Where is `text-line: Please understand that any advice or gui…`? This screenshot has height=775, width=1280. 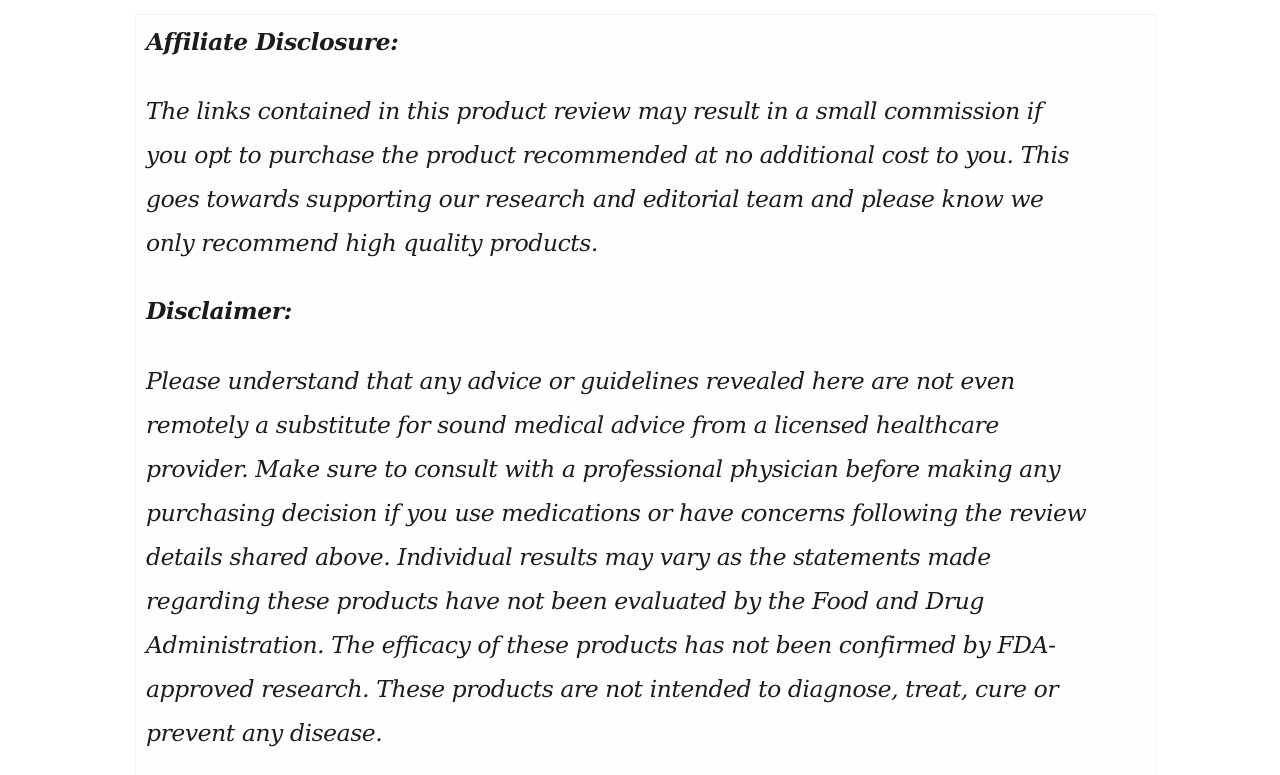 text-line: Please understand that any advice or gui… is located at coordinates (580, 381).